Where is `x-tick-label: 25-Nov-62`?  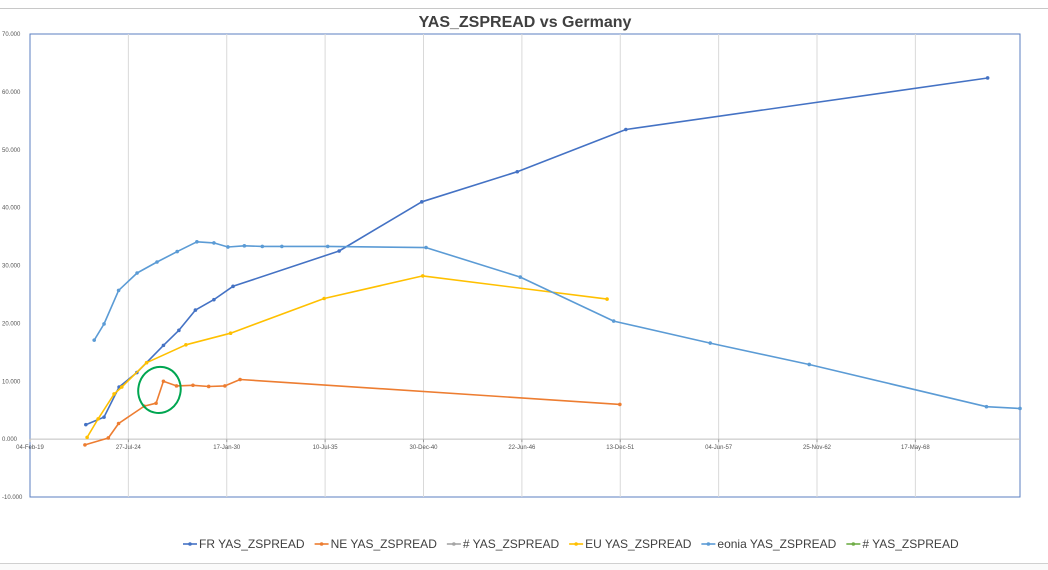
x-tick-label: 25-Nov-62 is located at coordinates (817, 448).